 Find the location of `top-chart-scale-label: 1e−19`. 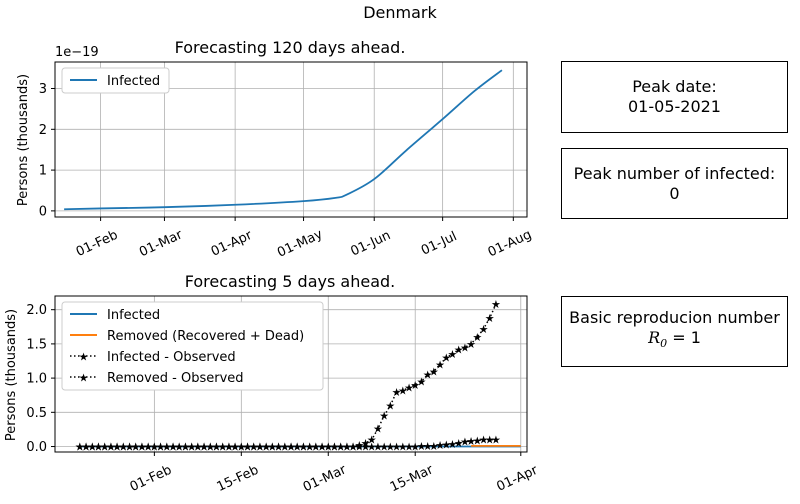

top-chart-scale-label: 1e−19 is located at coordinates (77, 52).